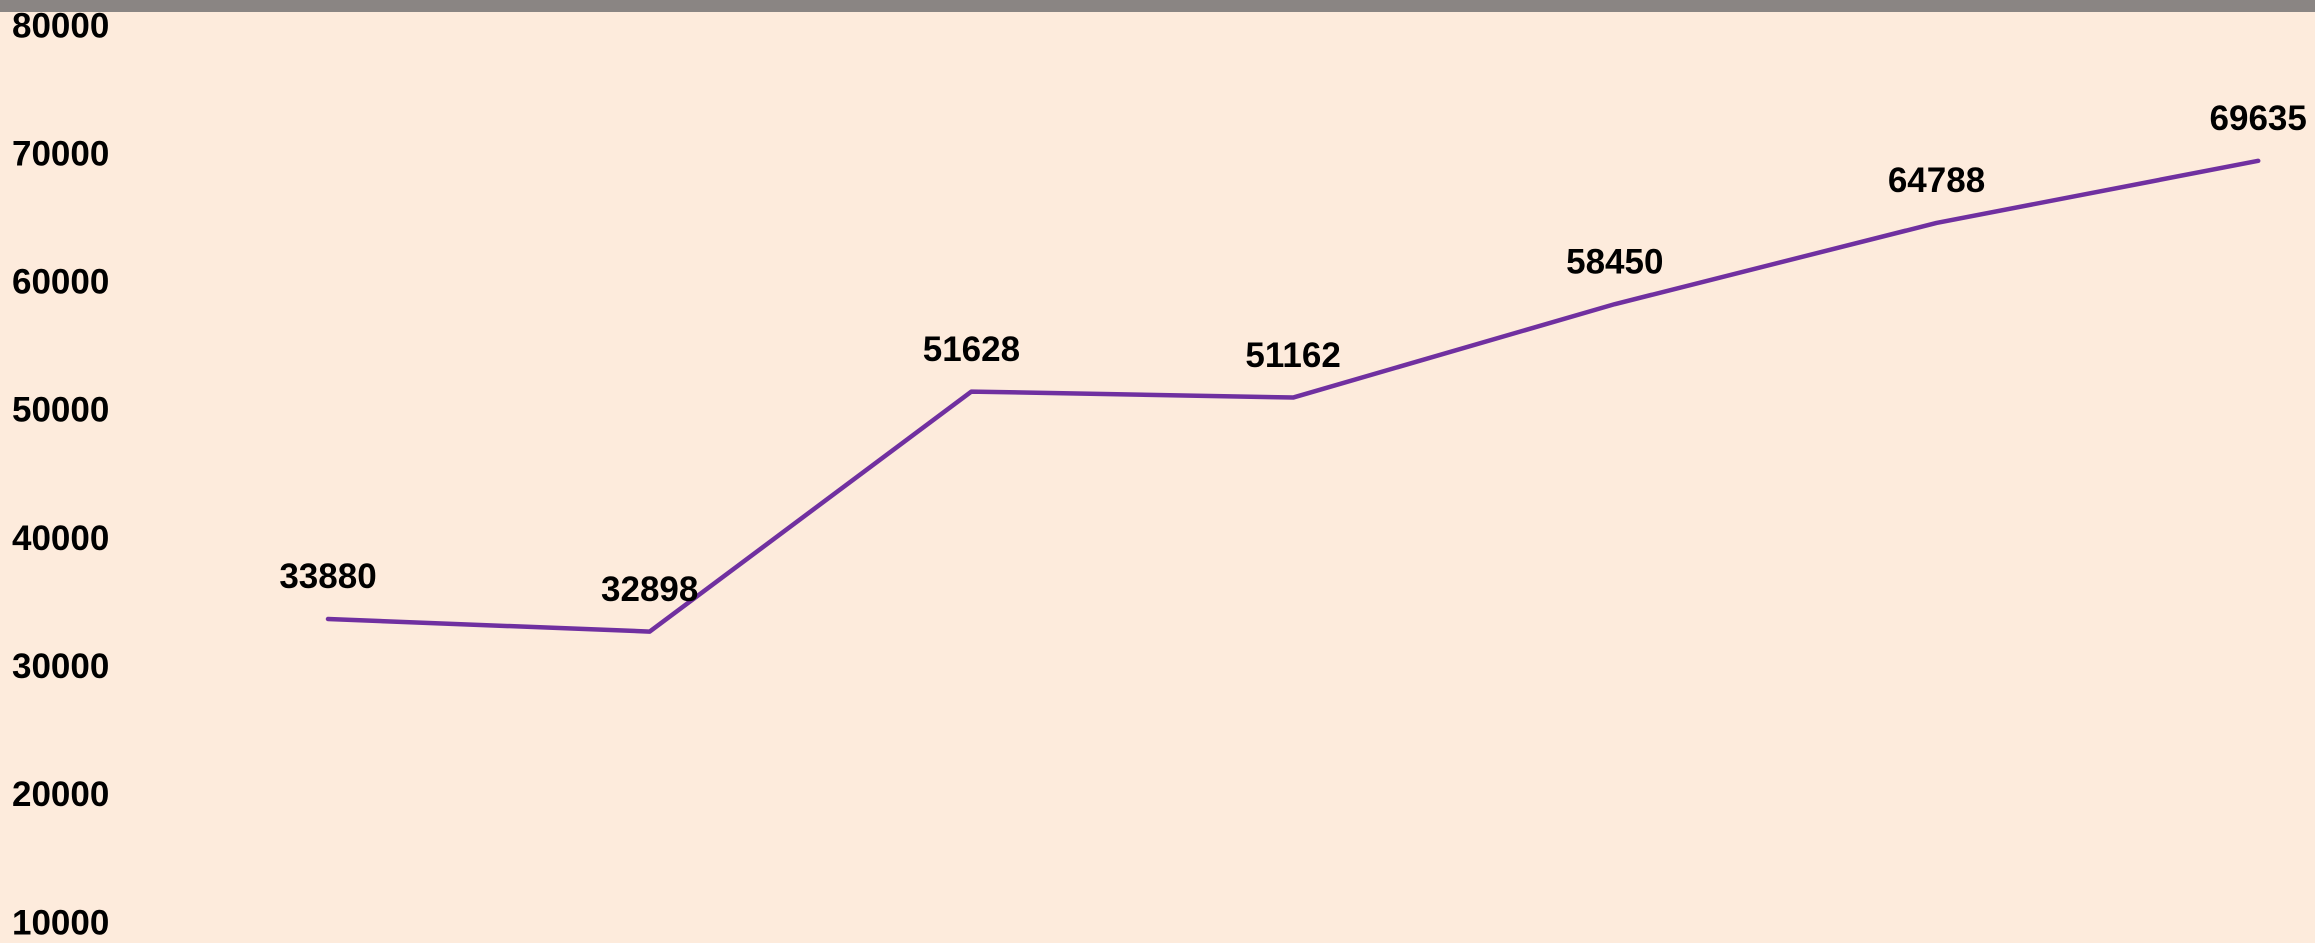 The image size is (2315, 943). I want to click on y-tick-label: 80000, so click(60, 25).